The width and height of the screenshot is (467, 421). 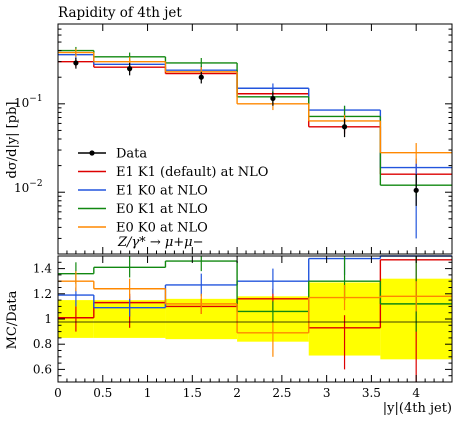 I want to click on x-tick-label: 2.5, so click(x=281, y=393).